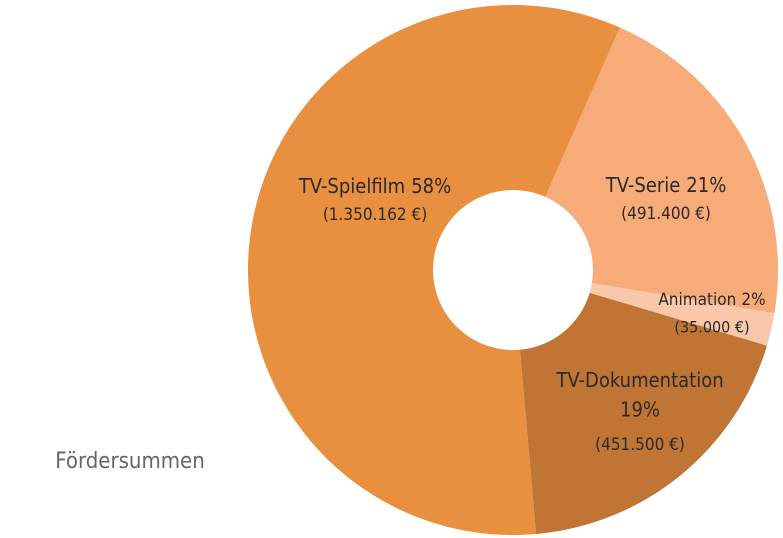  What do you see at coordinates (640, 410) in the screenshot?
I see `percent-label: 19%` at bounding box center [640, 410].